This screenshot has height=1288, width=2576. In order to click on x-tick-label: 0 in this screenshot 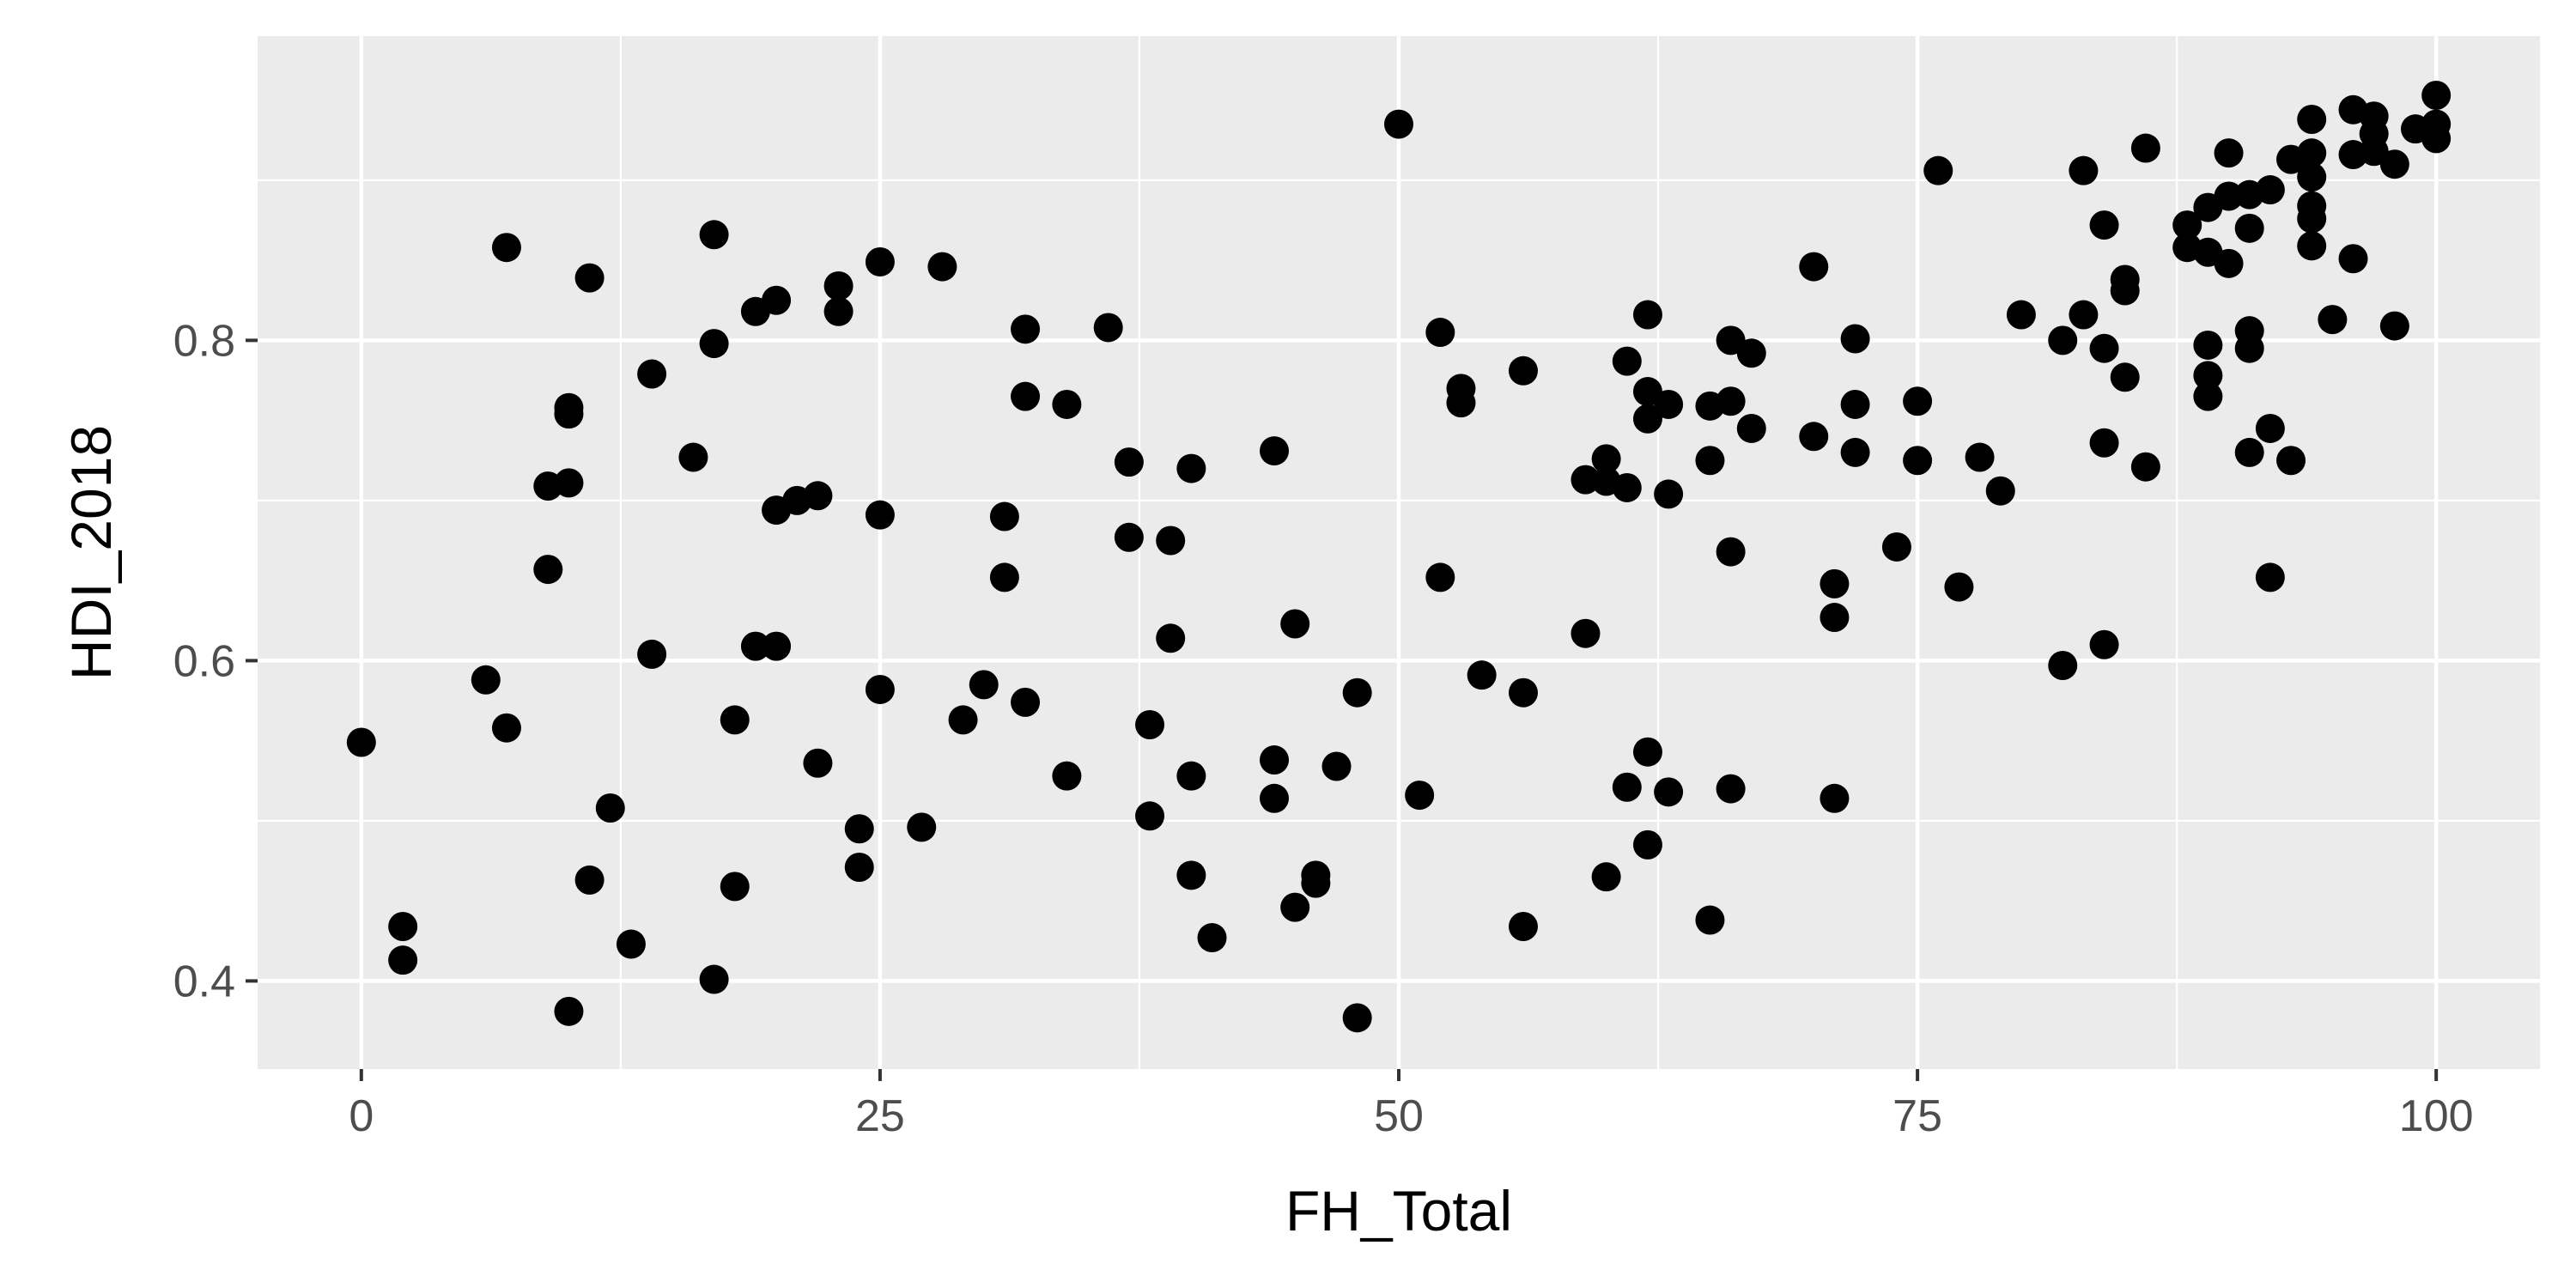, I will do `click(361, 1116)`.